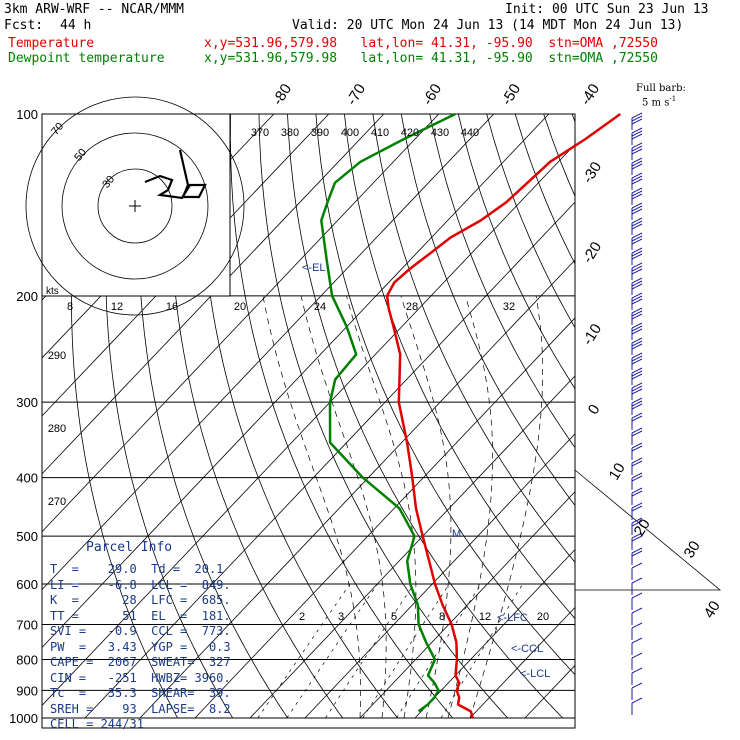  What do you see at coordinates (648, 530) in the screenshot?
I see `frame-extension` at bounding box center [648, 530].